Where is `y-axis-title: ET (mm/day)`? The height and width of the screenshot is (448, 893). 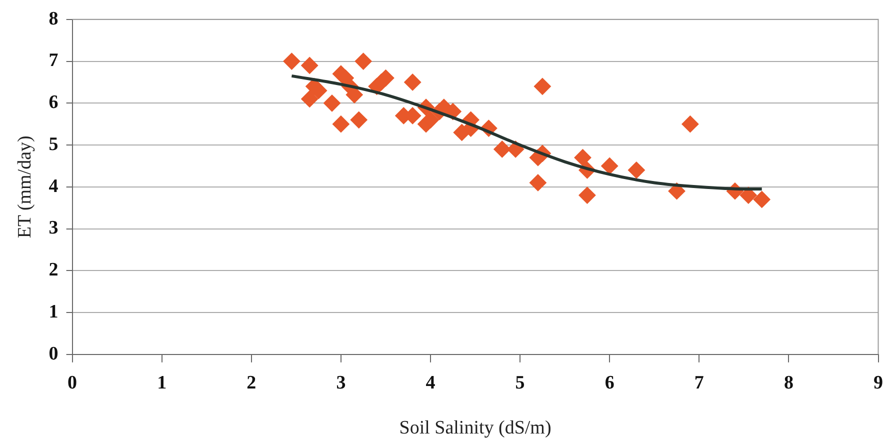
y-axis-title: ET (mm/day) is located at coordinates (25, 187).